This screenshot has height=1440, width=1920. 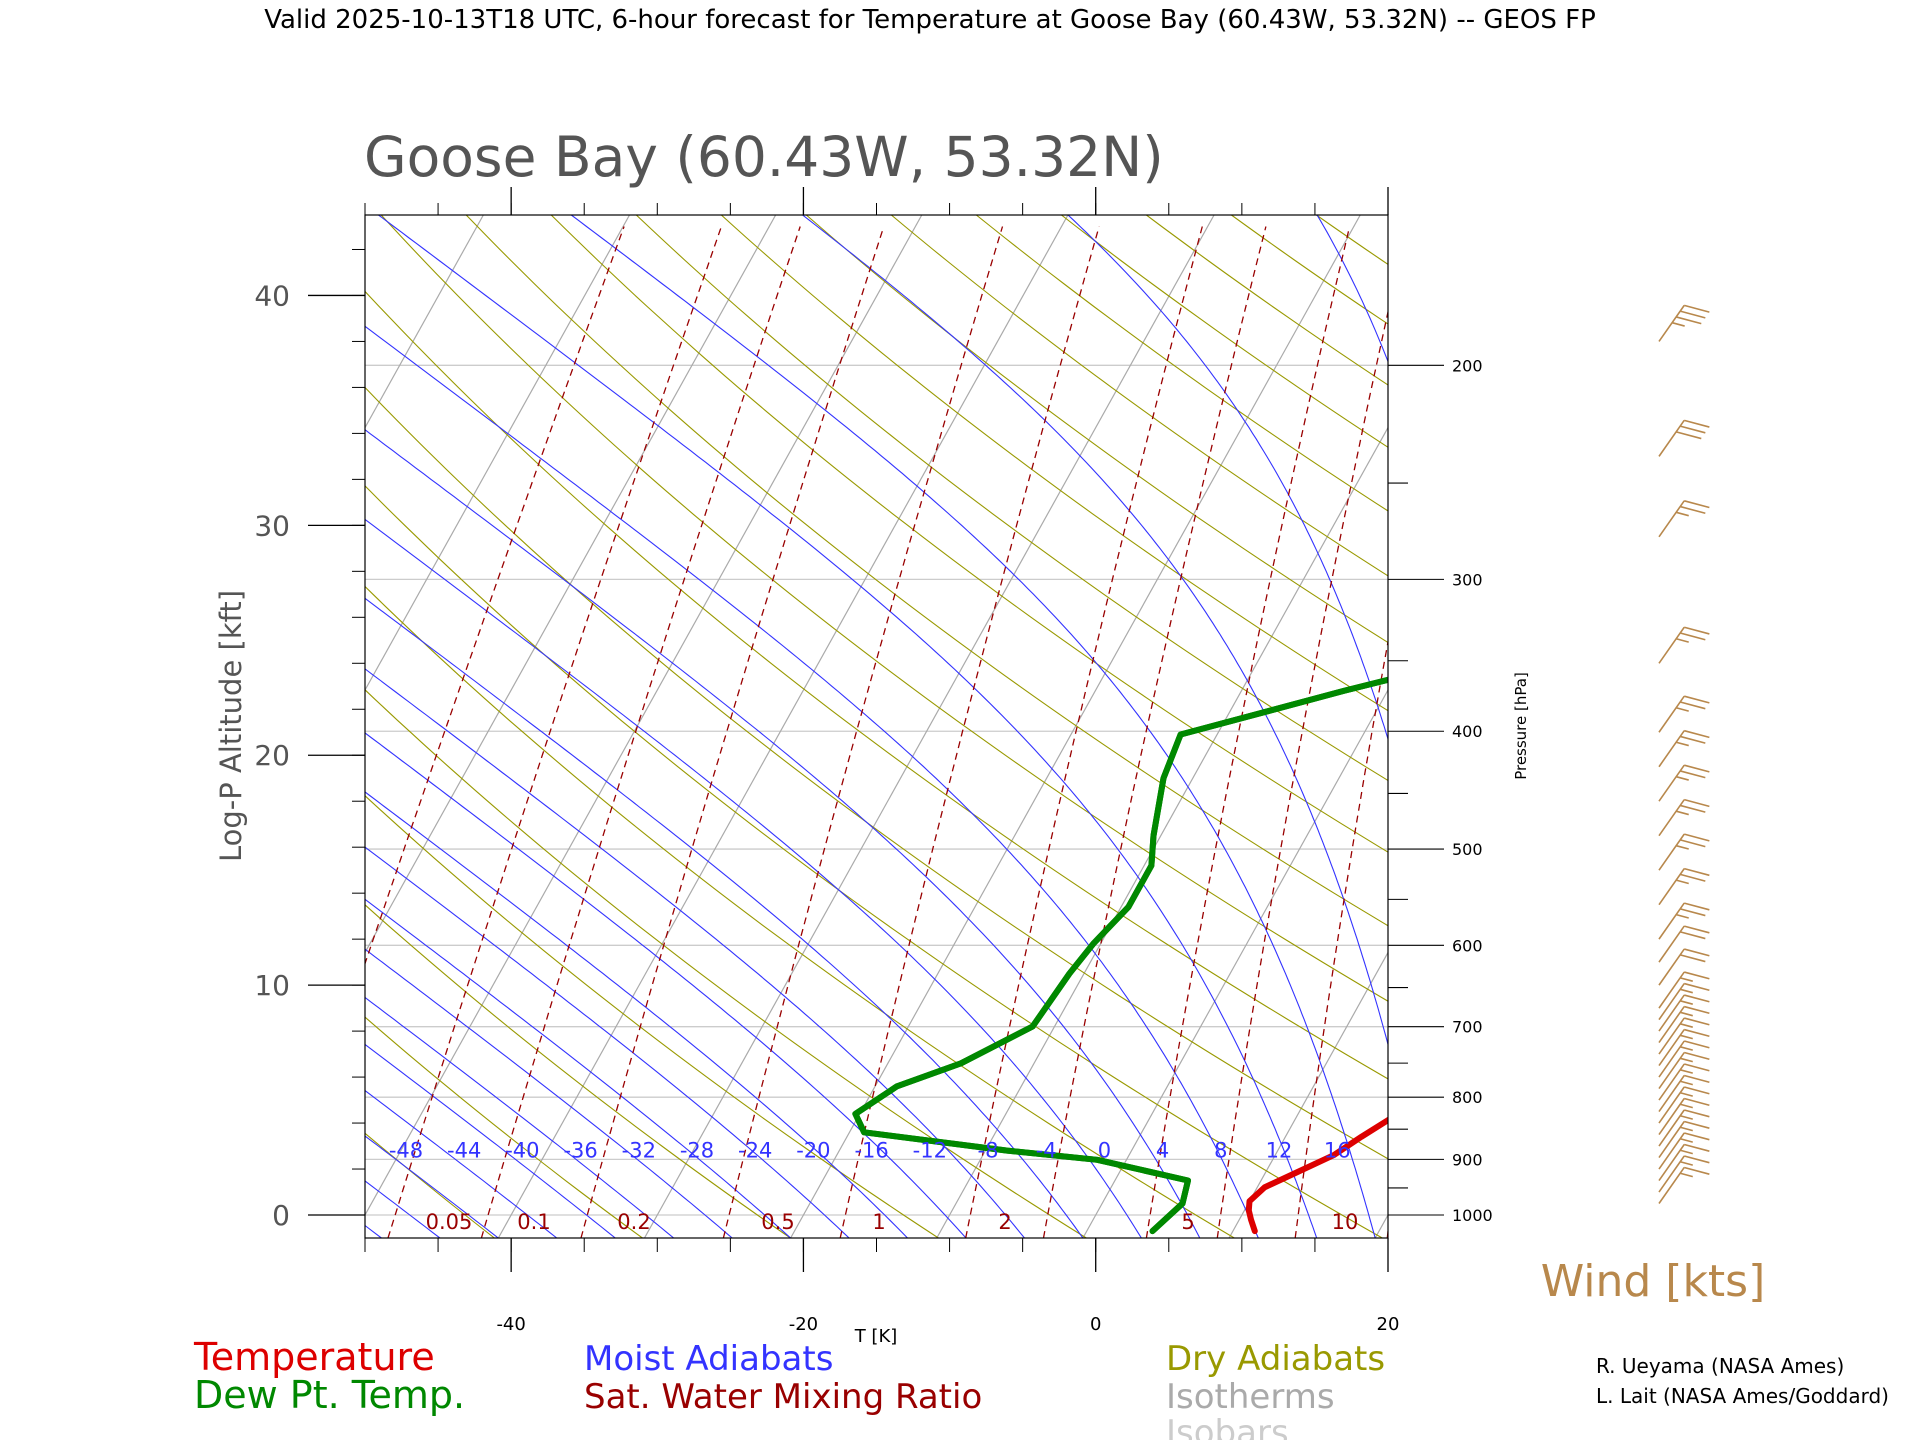 What do you see at coordinates (522, 1151) in the screenshot?
I see `moist-adiabat-label: -40` at bounding box center [522, 1151].